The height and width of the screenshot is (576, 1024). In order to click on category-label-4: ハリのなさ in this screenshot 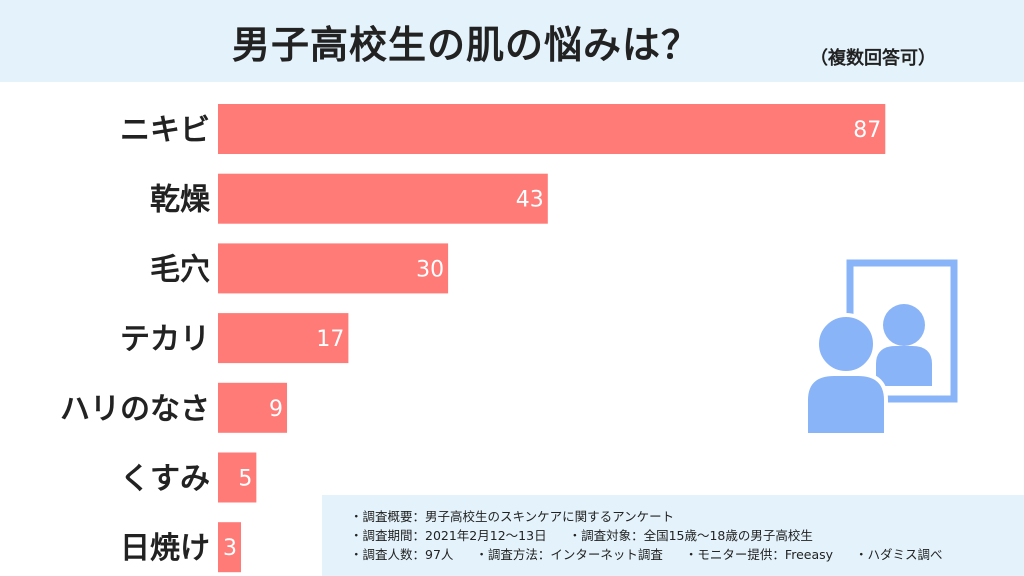, I will do `click(135, 409)`.